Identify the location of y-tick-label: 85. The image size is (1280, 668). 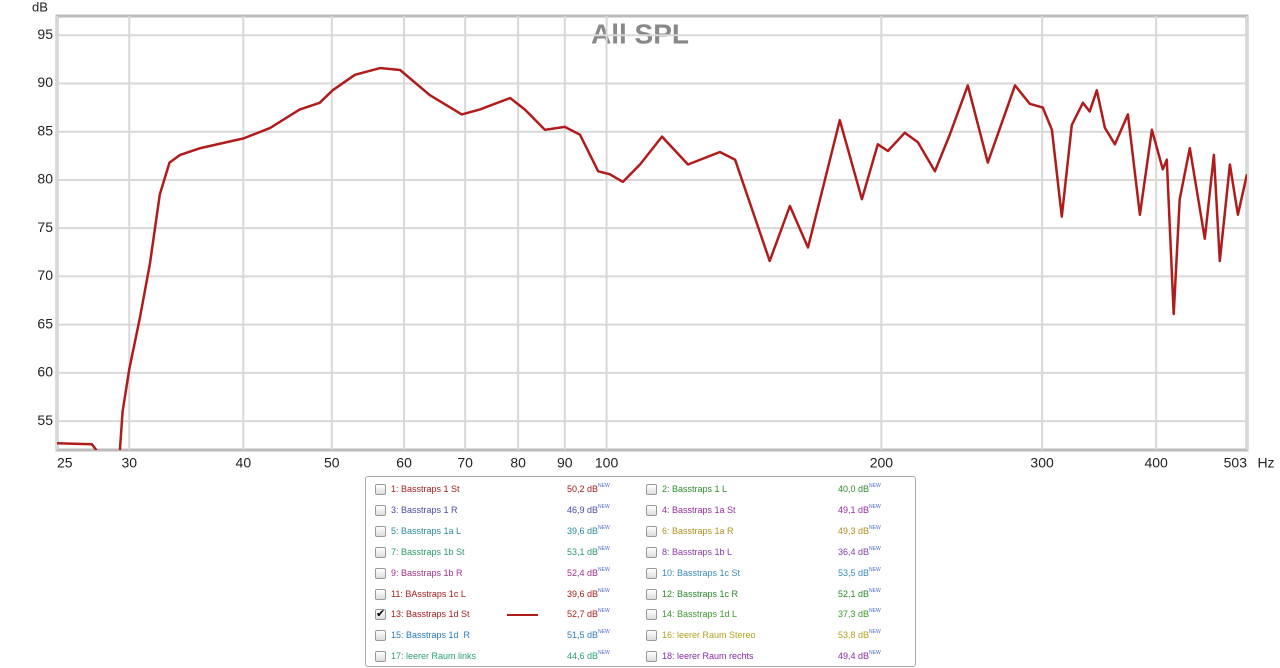
(45, 130).